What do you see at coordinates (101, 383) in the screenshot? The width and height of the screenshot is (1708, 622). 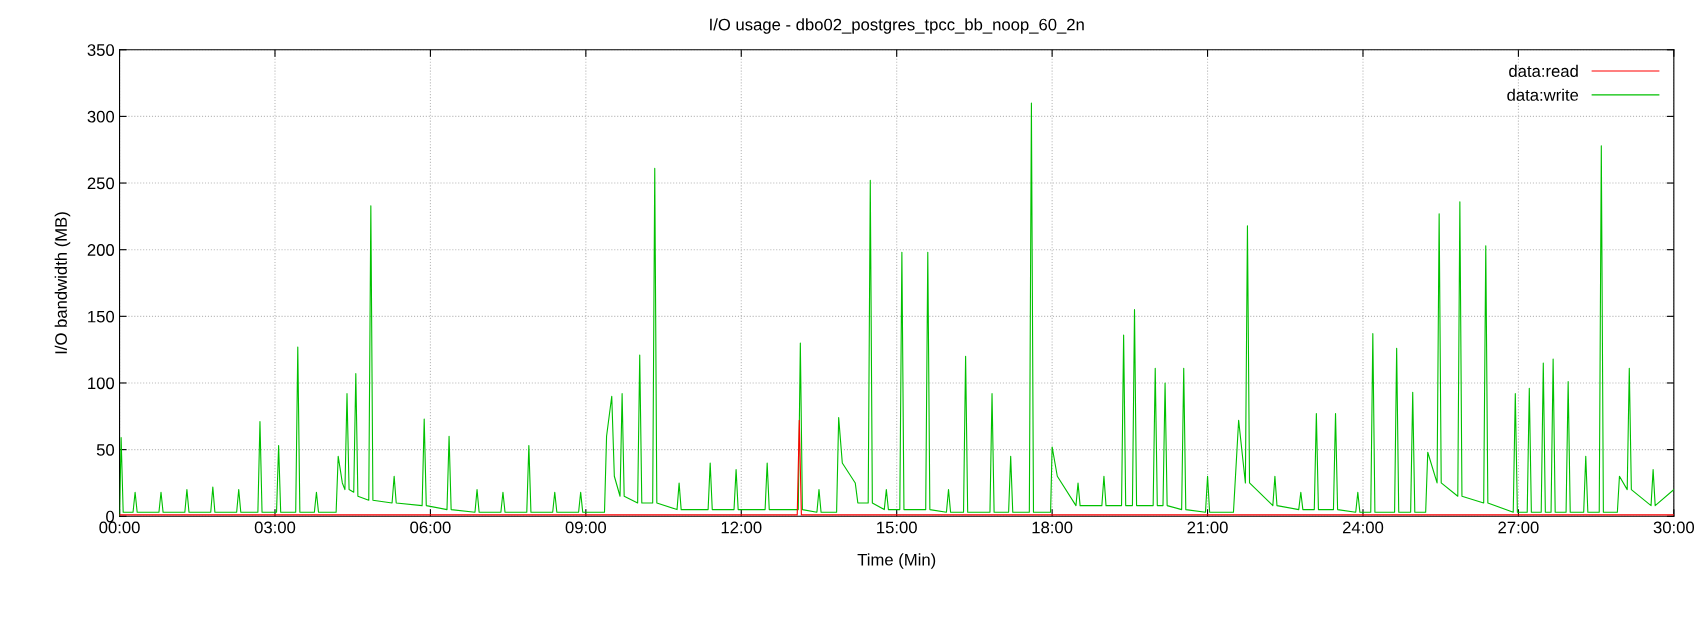 I see `y-tick-label: 100` at bounding box center [101, 383].